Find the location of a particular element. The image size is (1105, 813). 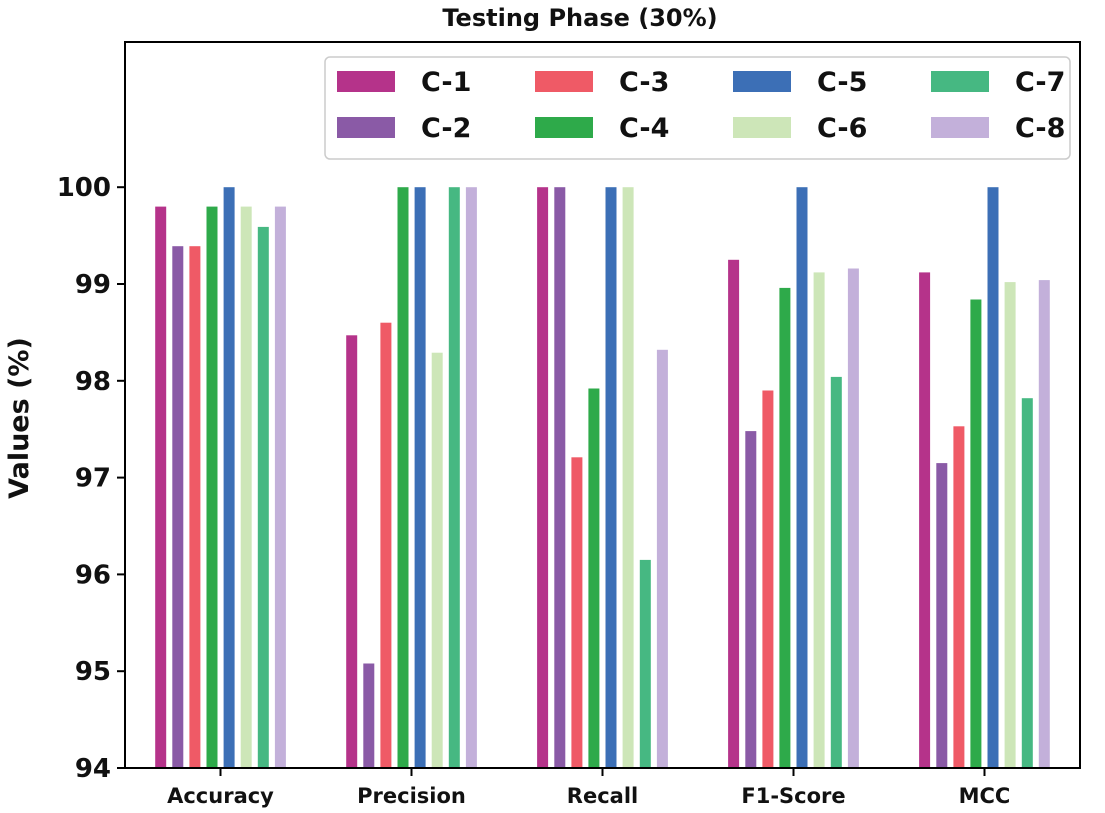

legend: C-1 C-2 C-3 C-4 C-5 C-6 C-7 C-8 is located at coordinates (697, 108).